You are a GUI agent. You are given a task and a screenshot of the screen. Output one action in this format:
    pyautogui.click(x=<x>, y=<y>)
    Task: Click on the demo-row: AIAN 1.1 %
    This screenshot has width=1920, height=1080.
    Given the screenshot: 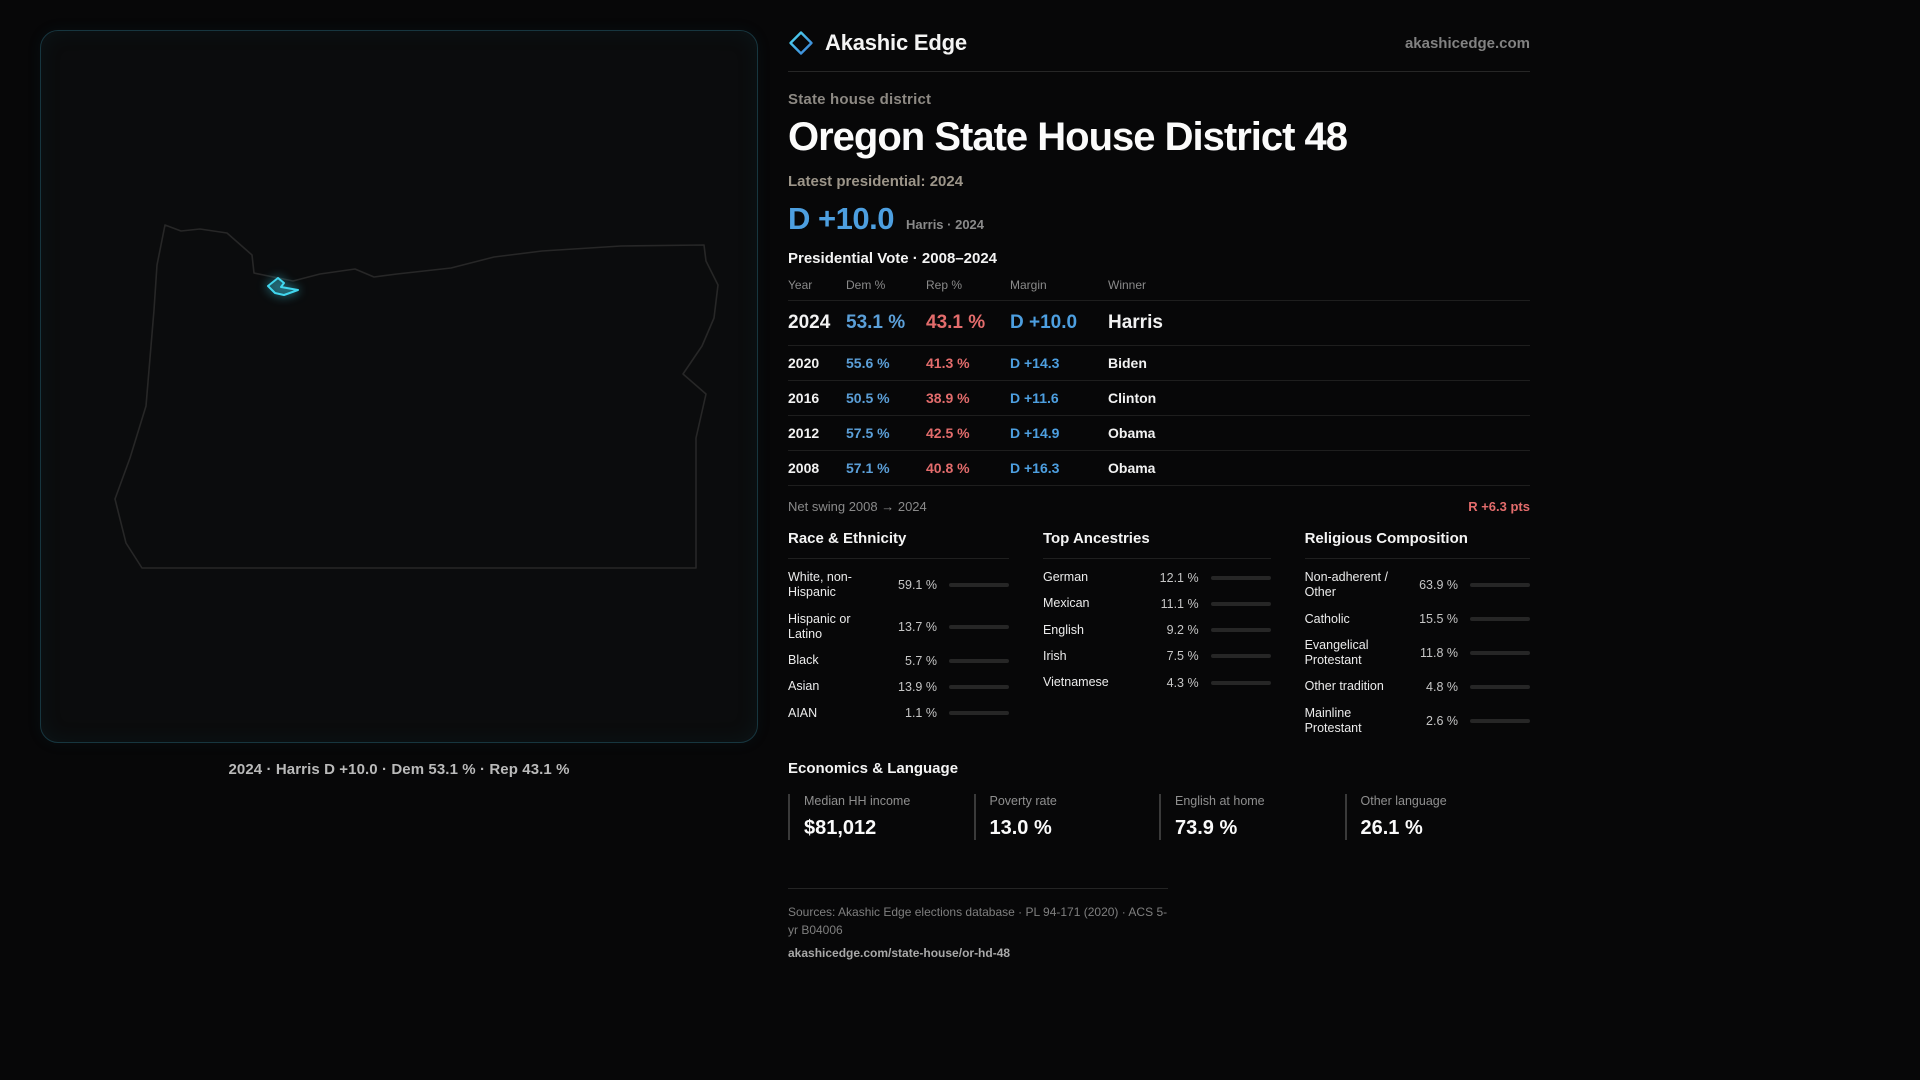 What is the action you would take?
    pyautogui.click(x=898, y=713)
    